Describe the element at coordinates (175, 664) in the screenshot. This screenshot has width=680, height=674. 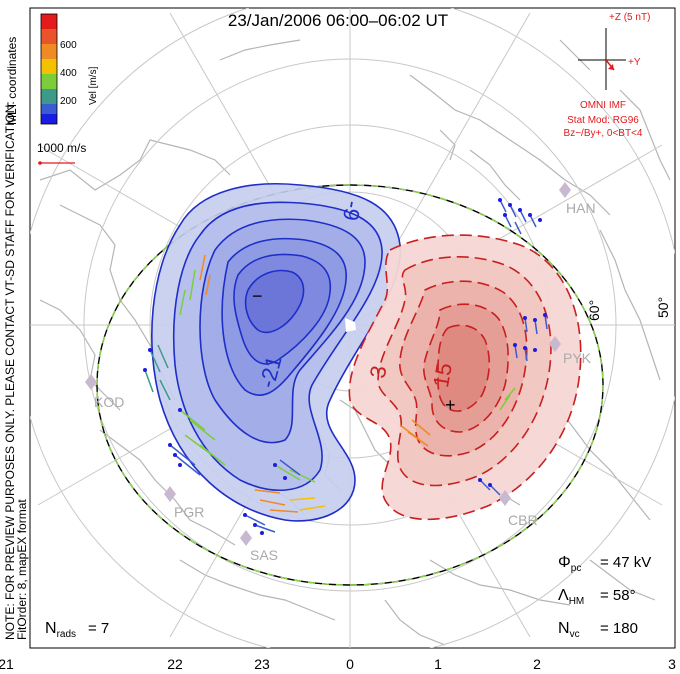
I see `mlt-tick-22: 22` at that location.